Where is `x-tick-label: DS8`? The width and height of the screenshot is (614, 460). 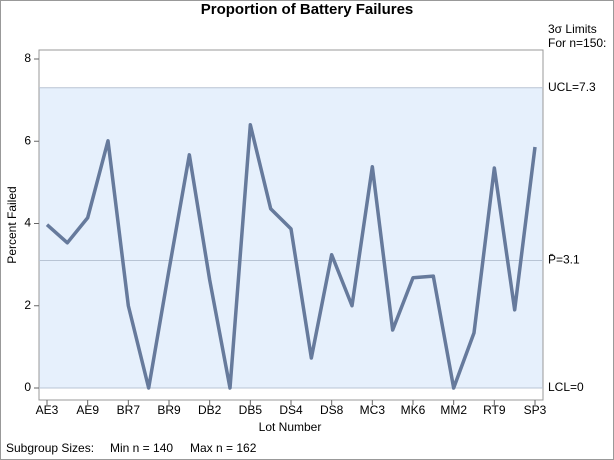 x-tick-label: DS8 is located at coordinates (332, 410).